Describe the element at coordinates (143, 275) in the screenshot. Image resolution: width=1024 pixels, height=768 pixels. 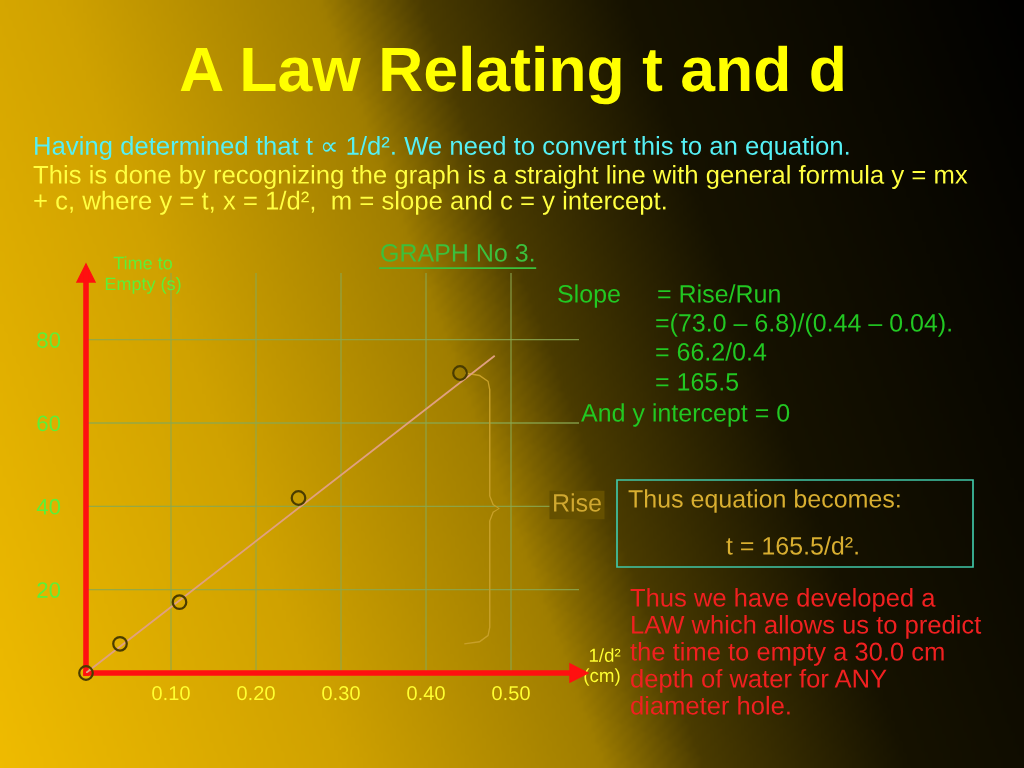
I see `y-axis-title: Time to Empty (s)` at that location.